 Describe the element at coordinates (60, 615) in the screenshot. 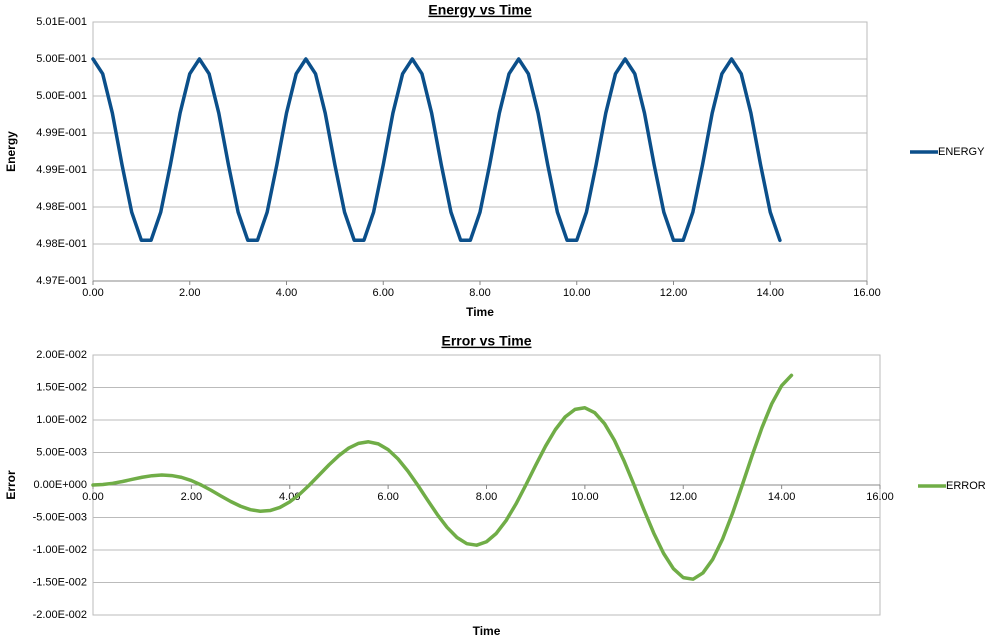

I see `y-tick-label: -2.00E-002` at that location.